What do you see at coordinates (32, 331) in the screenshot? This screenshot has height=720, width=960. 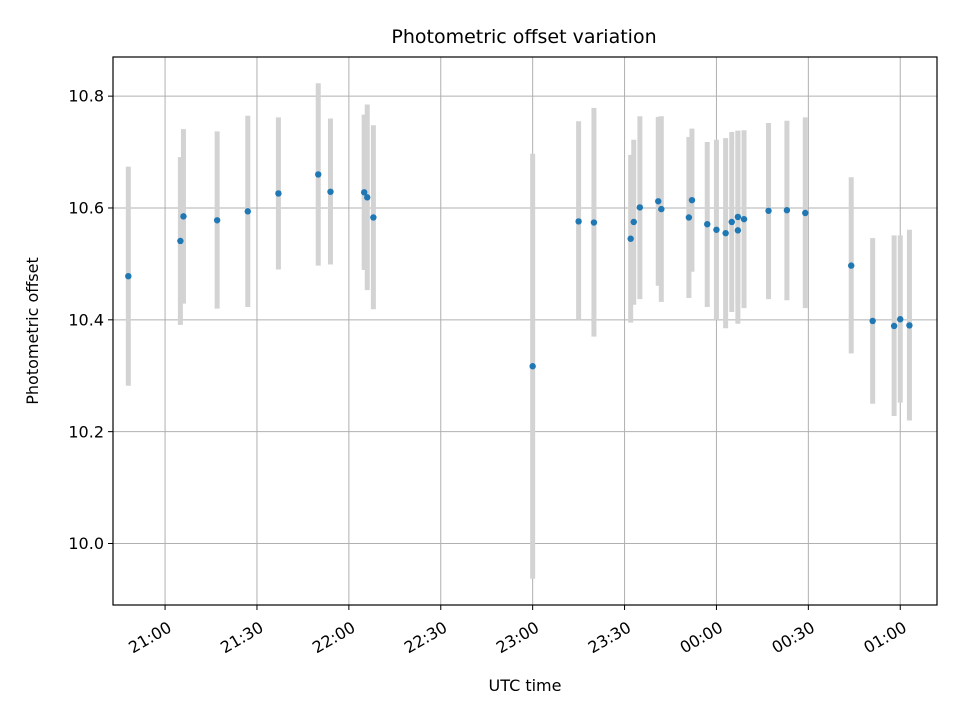 I see `y-axis-label: Photometric offset` at bounding box center [32, 331].